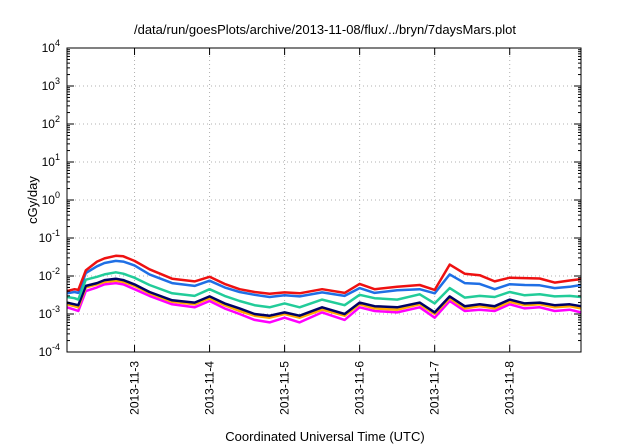  I want to click on y-tick-exponent: 0, so click(57, 195).